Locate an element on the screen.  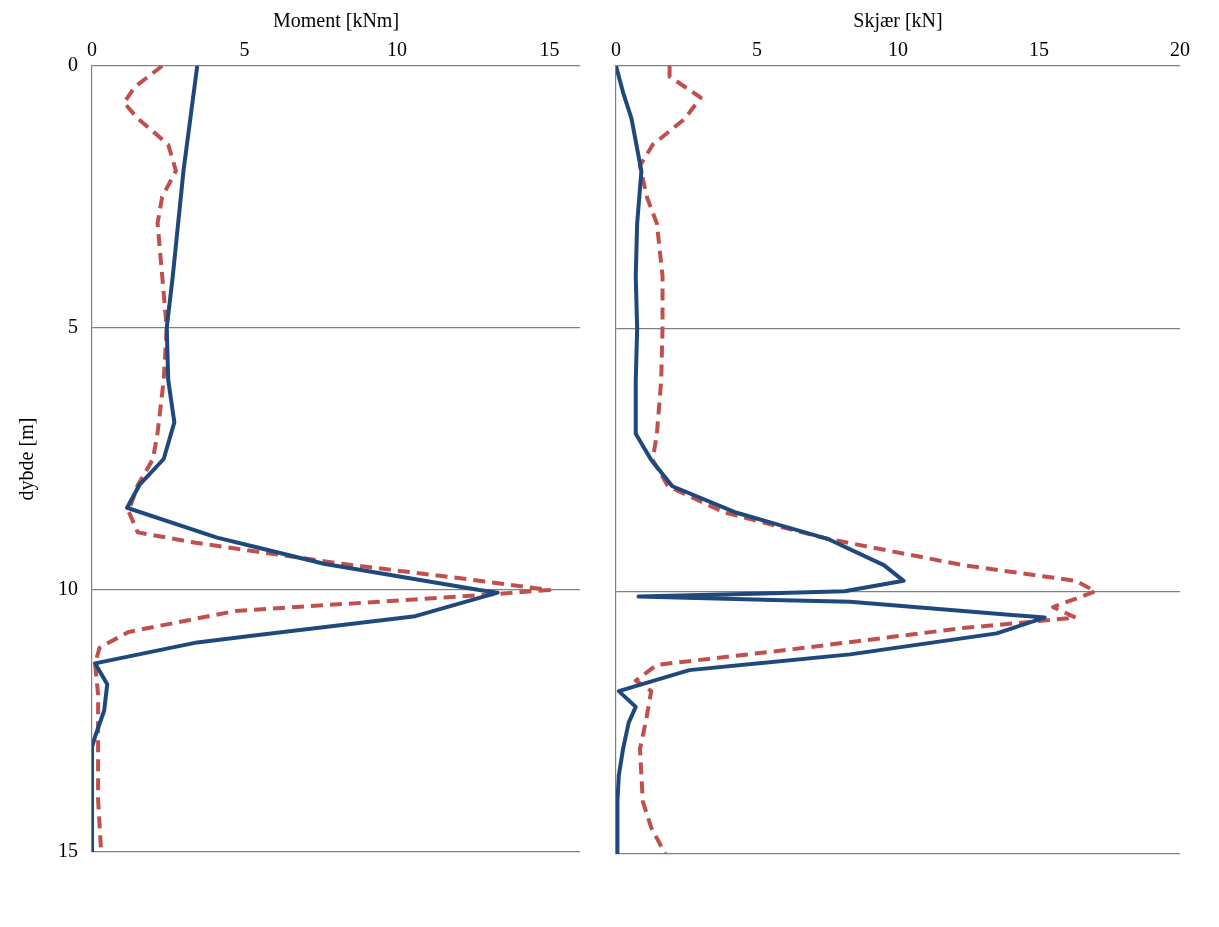
x-axis-title: Moment [kNm] is located at coordinates (336, 20).